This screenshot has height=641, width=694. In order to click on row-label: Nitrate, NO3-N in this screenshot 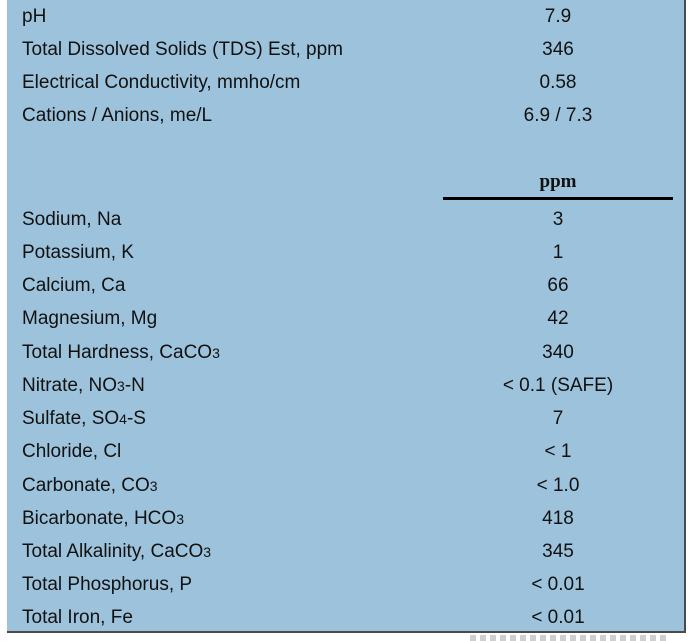, I will do `click(83, 385)`.